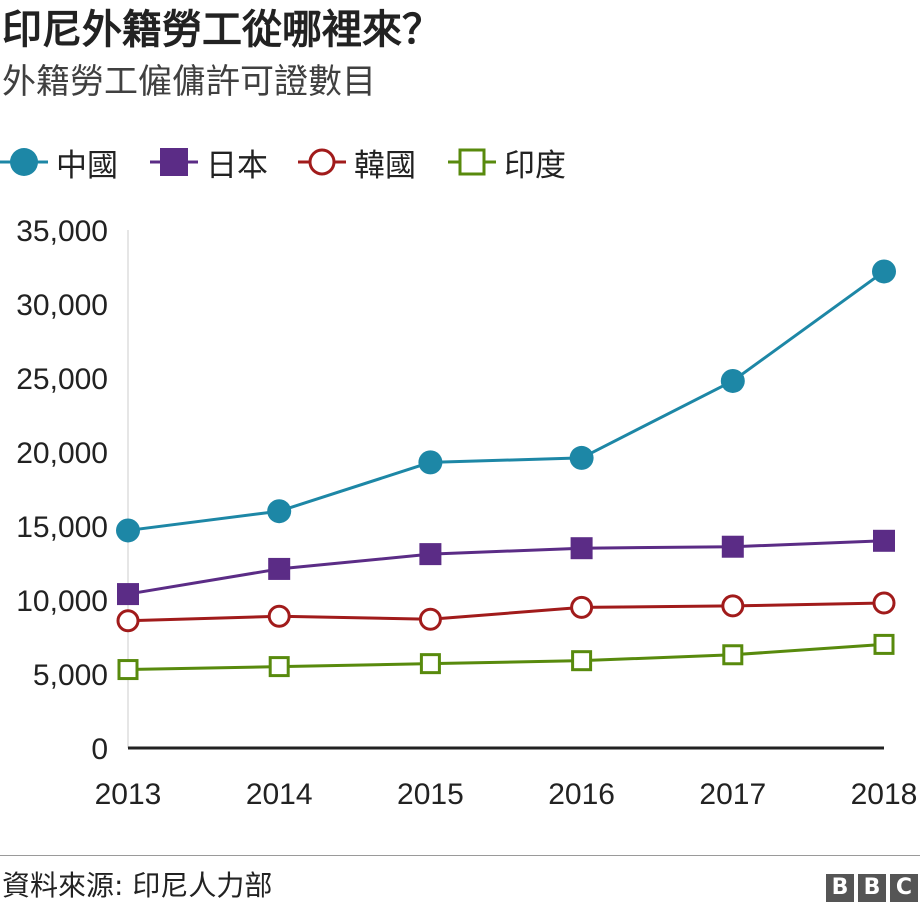  I want to click on y-tick-label: 15,000, so click(62, 527).